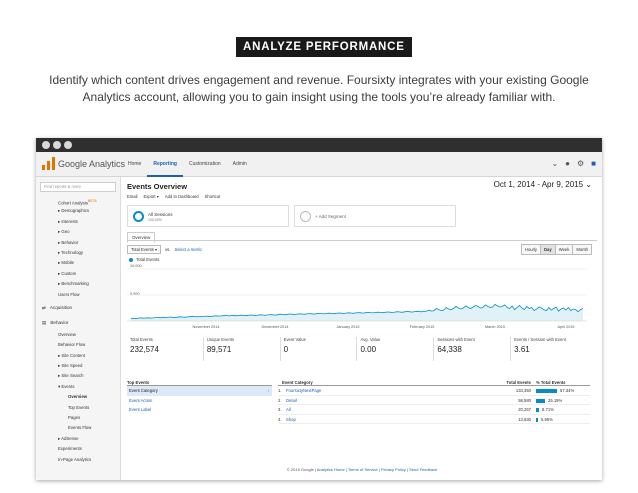  What do you see at coordinates (78, 387) in the screenshot?
I see `sidebar-item: ▾ Events` at bounding box center [78, 387].